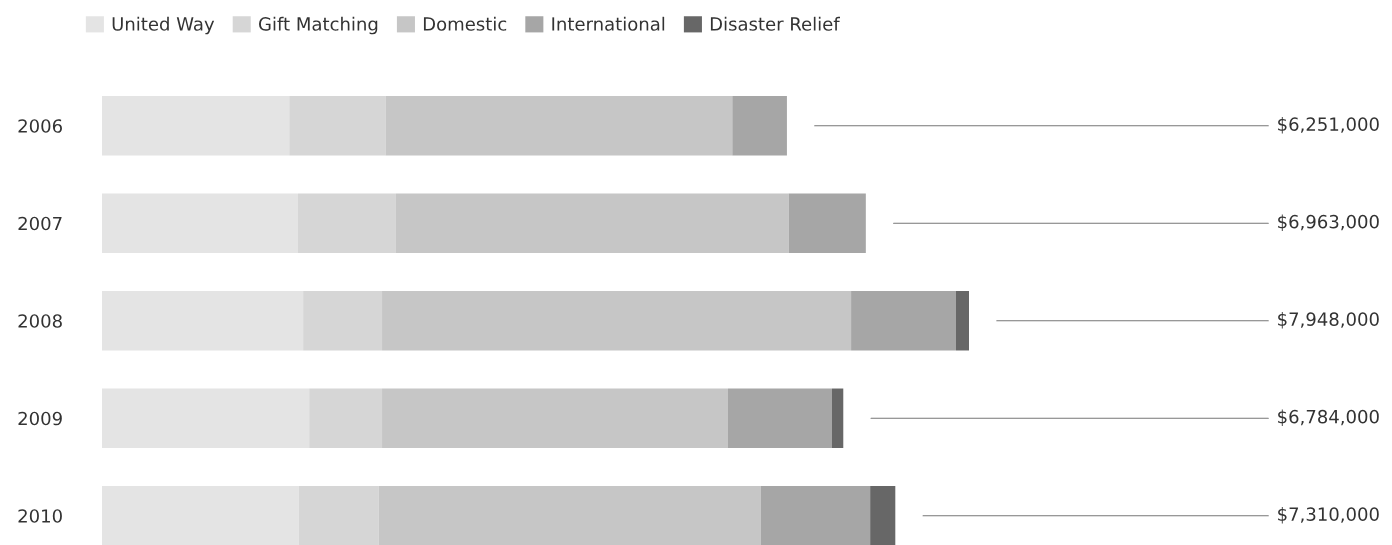 The height and width of the screenshot is (545, 1392). Describe the element at coordinates (40, 516) in the screenshot. I see `y-tick-label: 2010` at that location.